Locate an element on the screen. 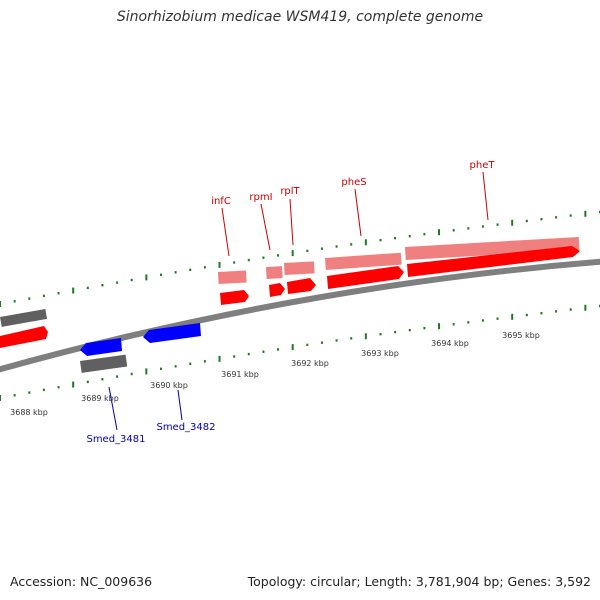 Image resolution: width=600 pixels, height=600 pixels. gene-rplT-bar is located at coordinates (299, 268).